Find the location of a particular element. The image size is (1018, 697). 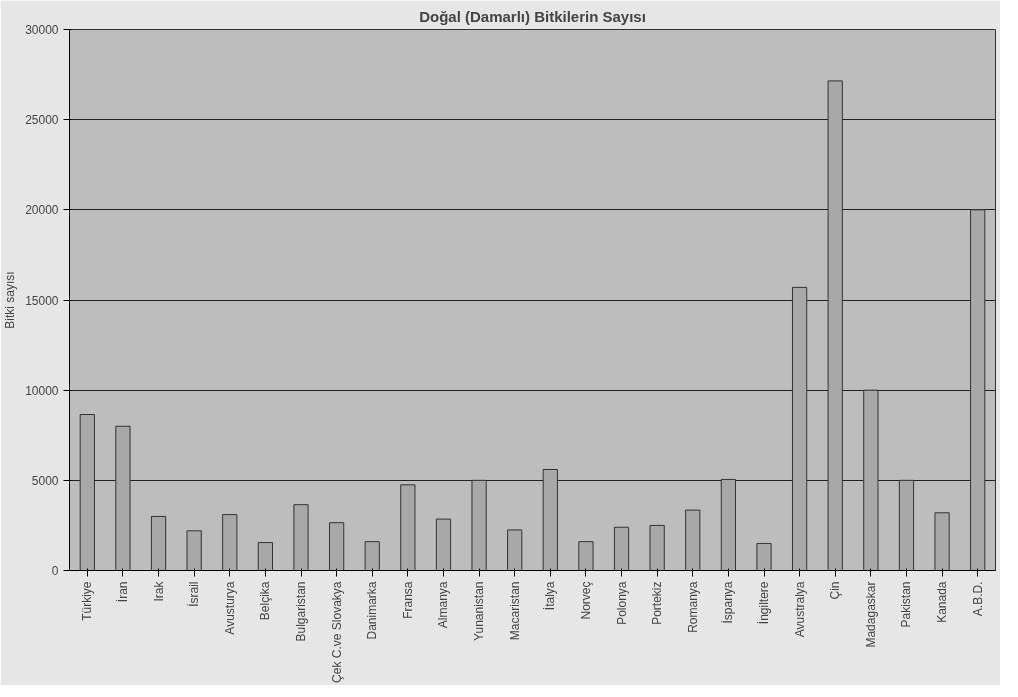

x-tick-label: A.B.D. is located at coordinates (977, 599).